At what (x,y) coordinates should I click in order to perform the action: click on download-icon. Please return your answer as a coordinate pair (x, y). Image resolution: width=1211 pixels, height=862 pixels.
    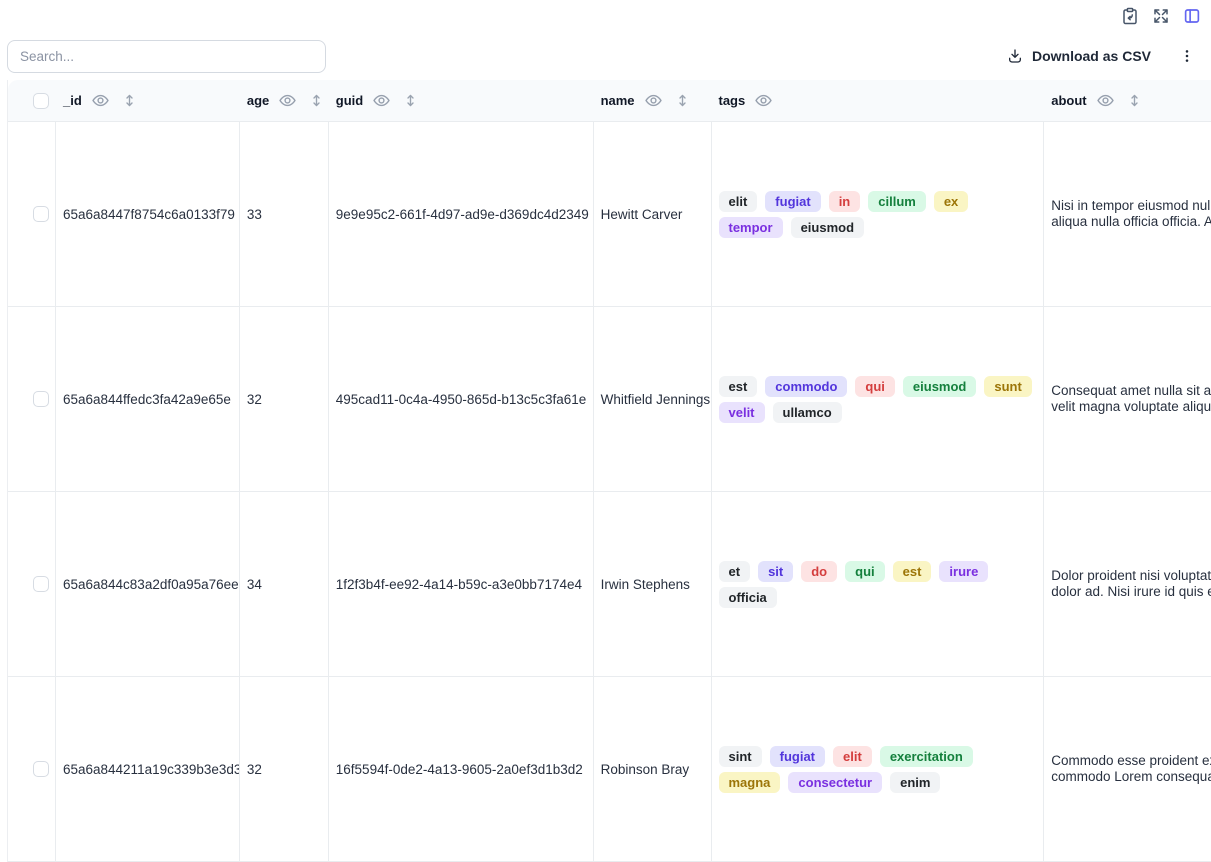
    Looking at the image, I should click on (1015, 56).